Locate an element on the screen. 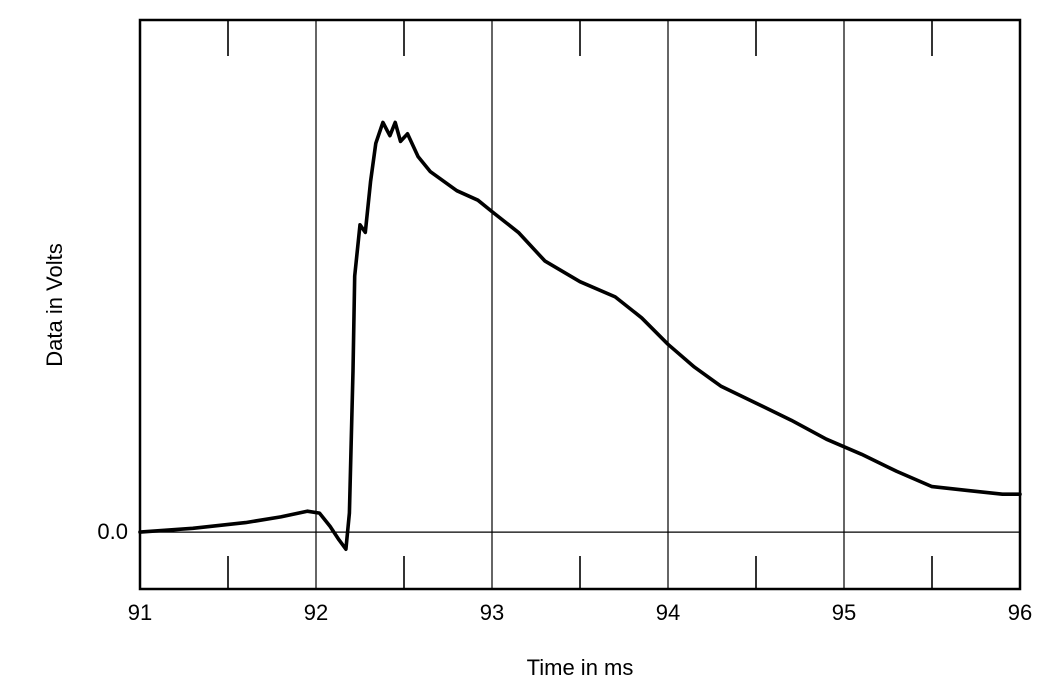 This screenshot has width=1062, height=694. y-axis-label: Data in Volts is located at coordinates (54, 305).